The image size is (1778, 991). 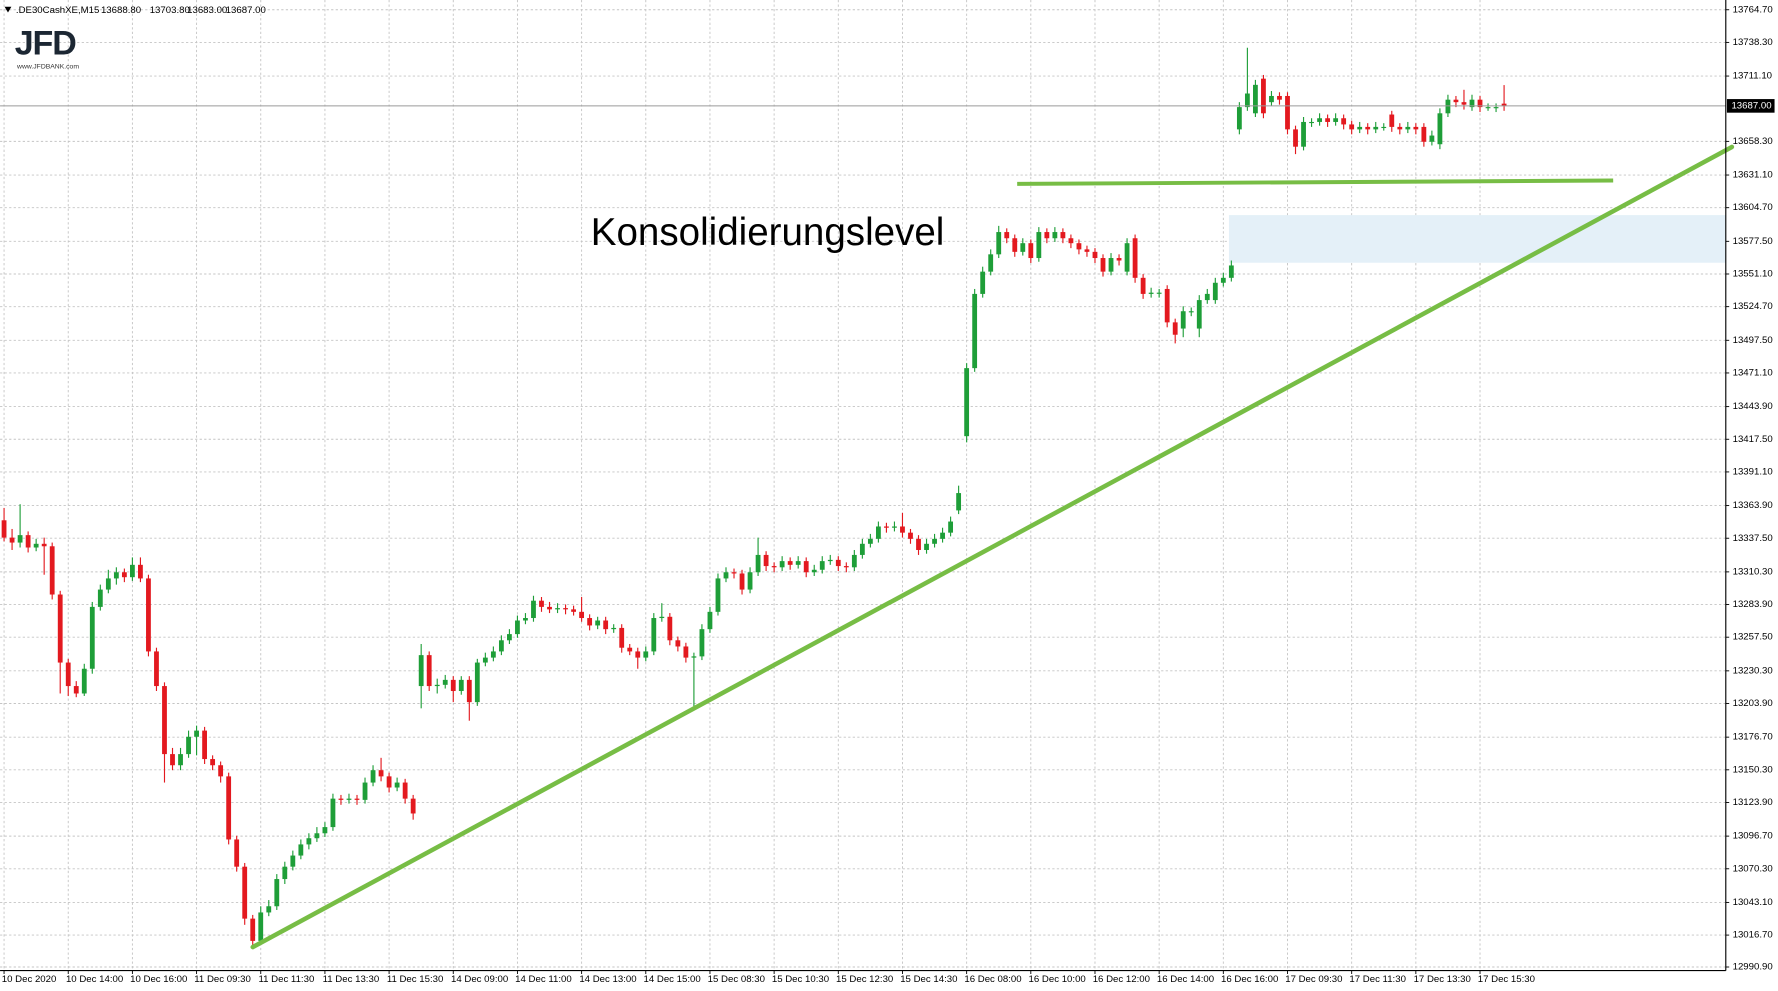 What do you see at coordinates (1751, 105) in the screenshot?
I see `current-price-label: 13687.00` at bounding box center [1751, 105].